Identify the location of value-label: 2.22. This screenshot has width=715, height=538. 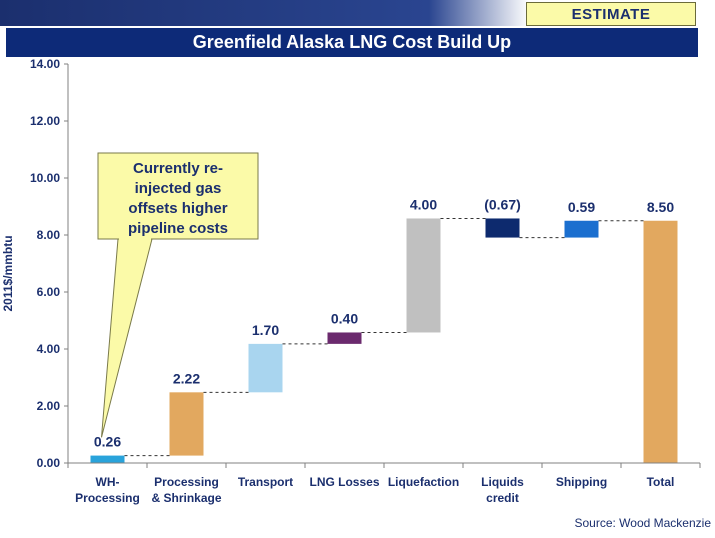
(186, 378).